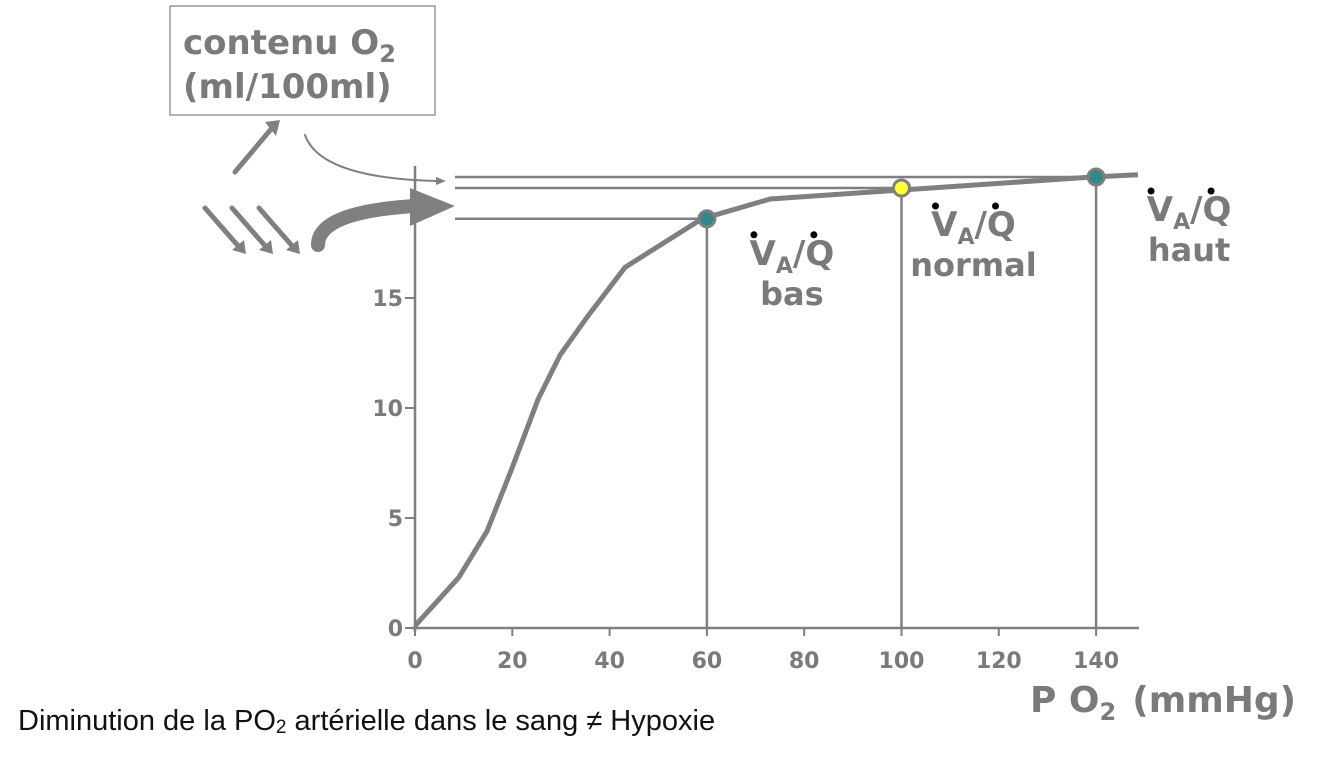  Describe the element at coordinates (395, 519) in the screenshot. I see `y-tick-label: 5` at that location.